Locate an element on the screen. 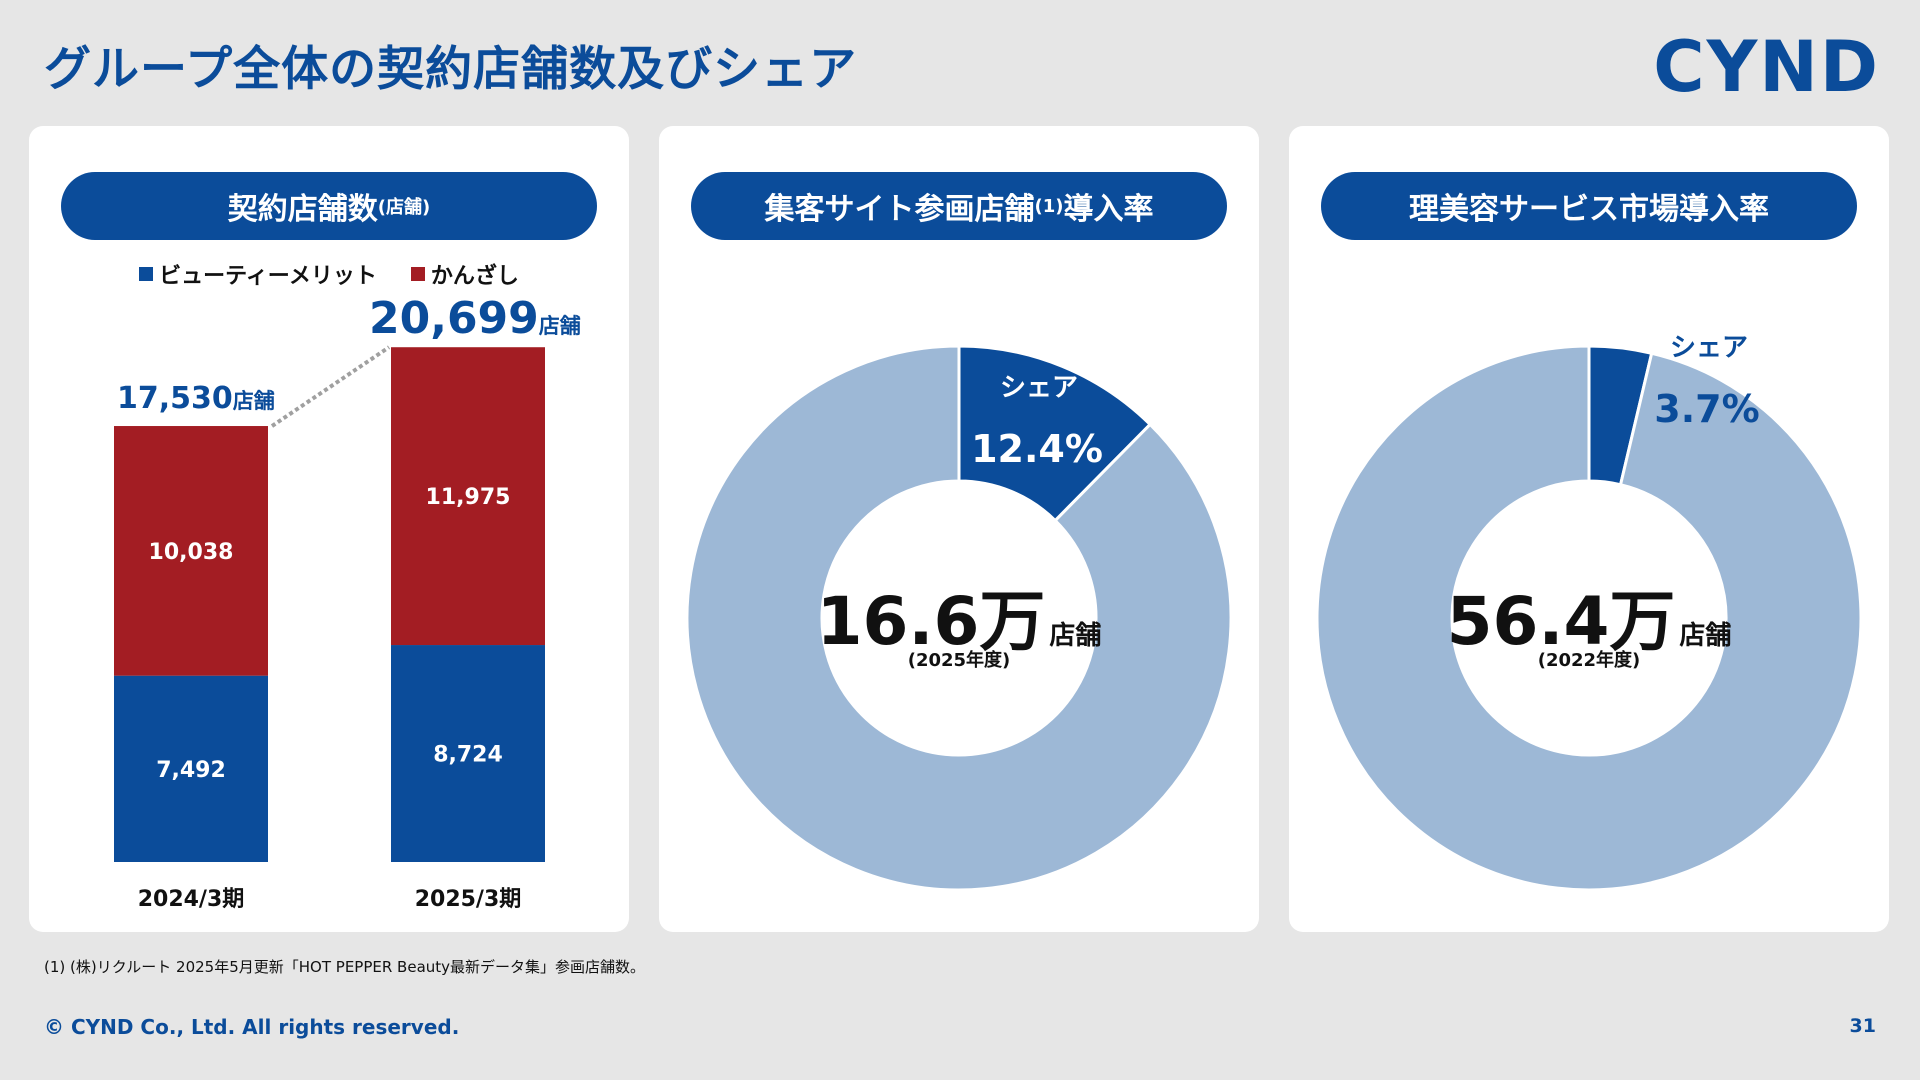  booking-site-heading-text: 集客サイト参画店舗 is located at coordinates (899, 209).